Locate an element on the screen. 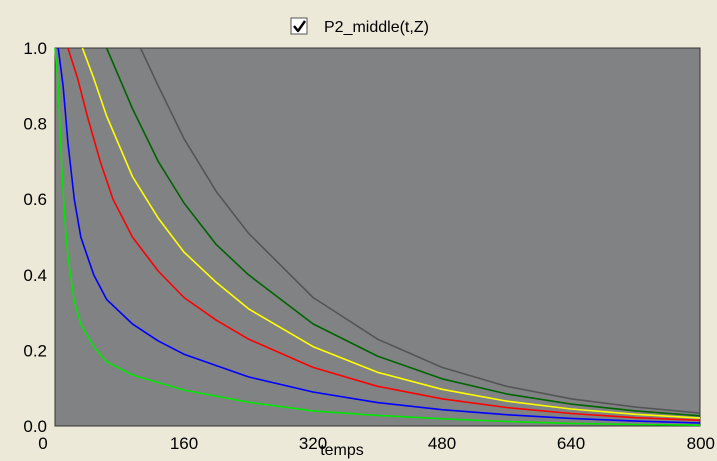 The height and width of the screenshot is (461, 717). legend: P2_middle(t,Z) is located at coordinates (359, 26).